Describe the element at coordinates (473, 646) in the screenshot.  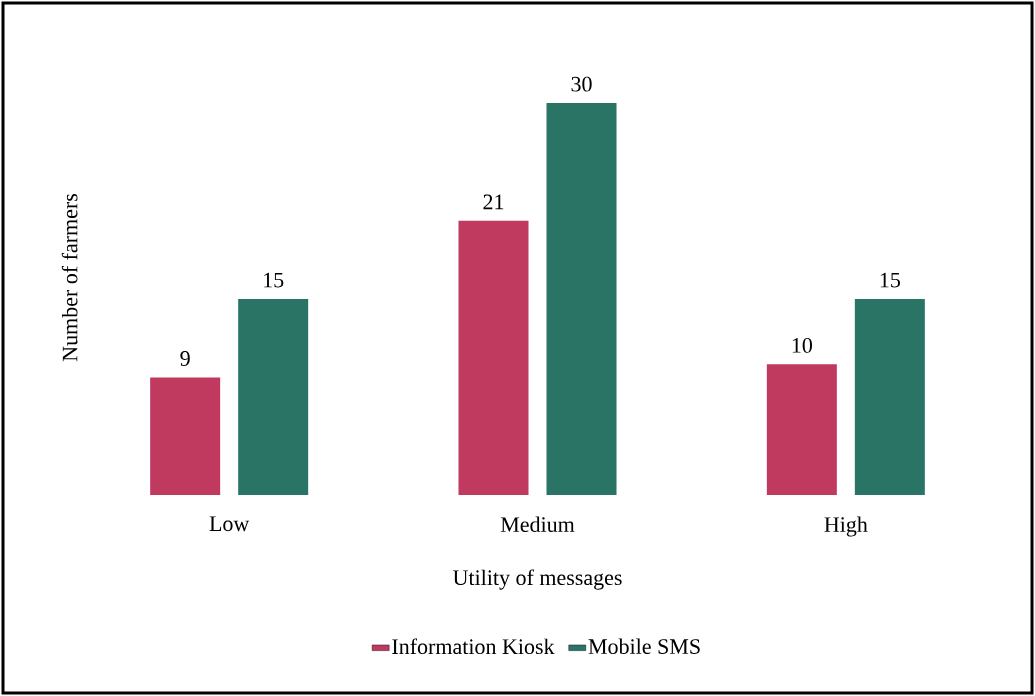
I see `legend-label: Information Kiosk` at that location.